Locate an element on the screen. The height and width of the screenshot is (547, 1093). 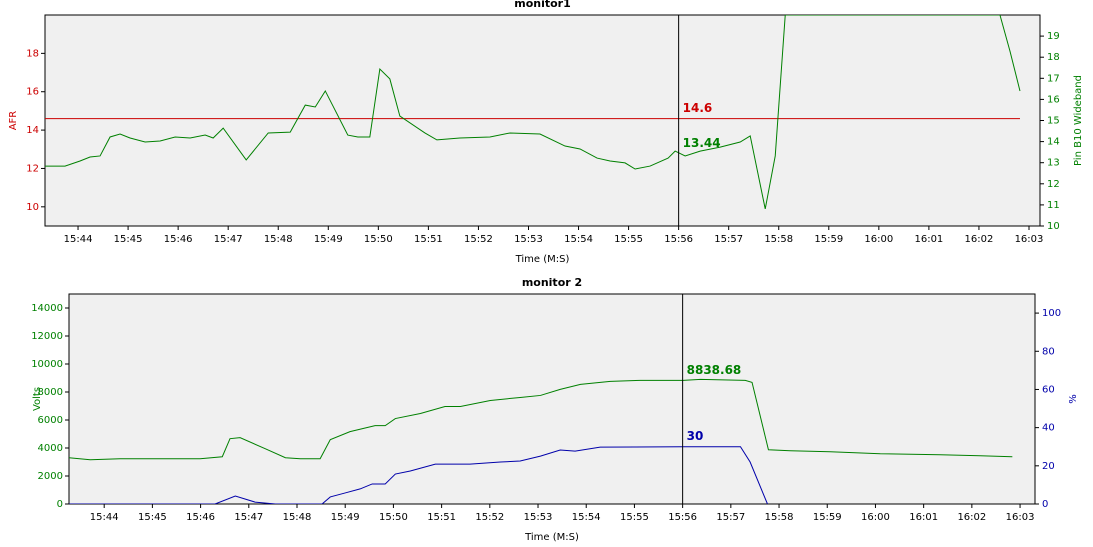
y2-tick-label: 40 is located at coordinates (1048, 428).